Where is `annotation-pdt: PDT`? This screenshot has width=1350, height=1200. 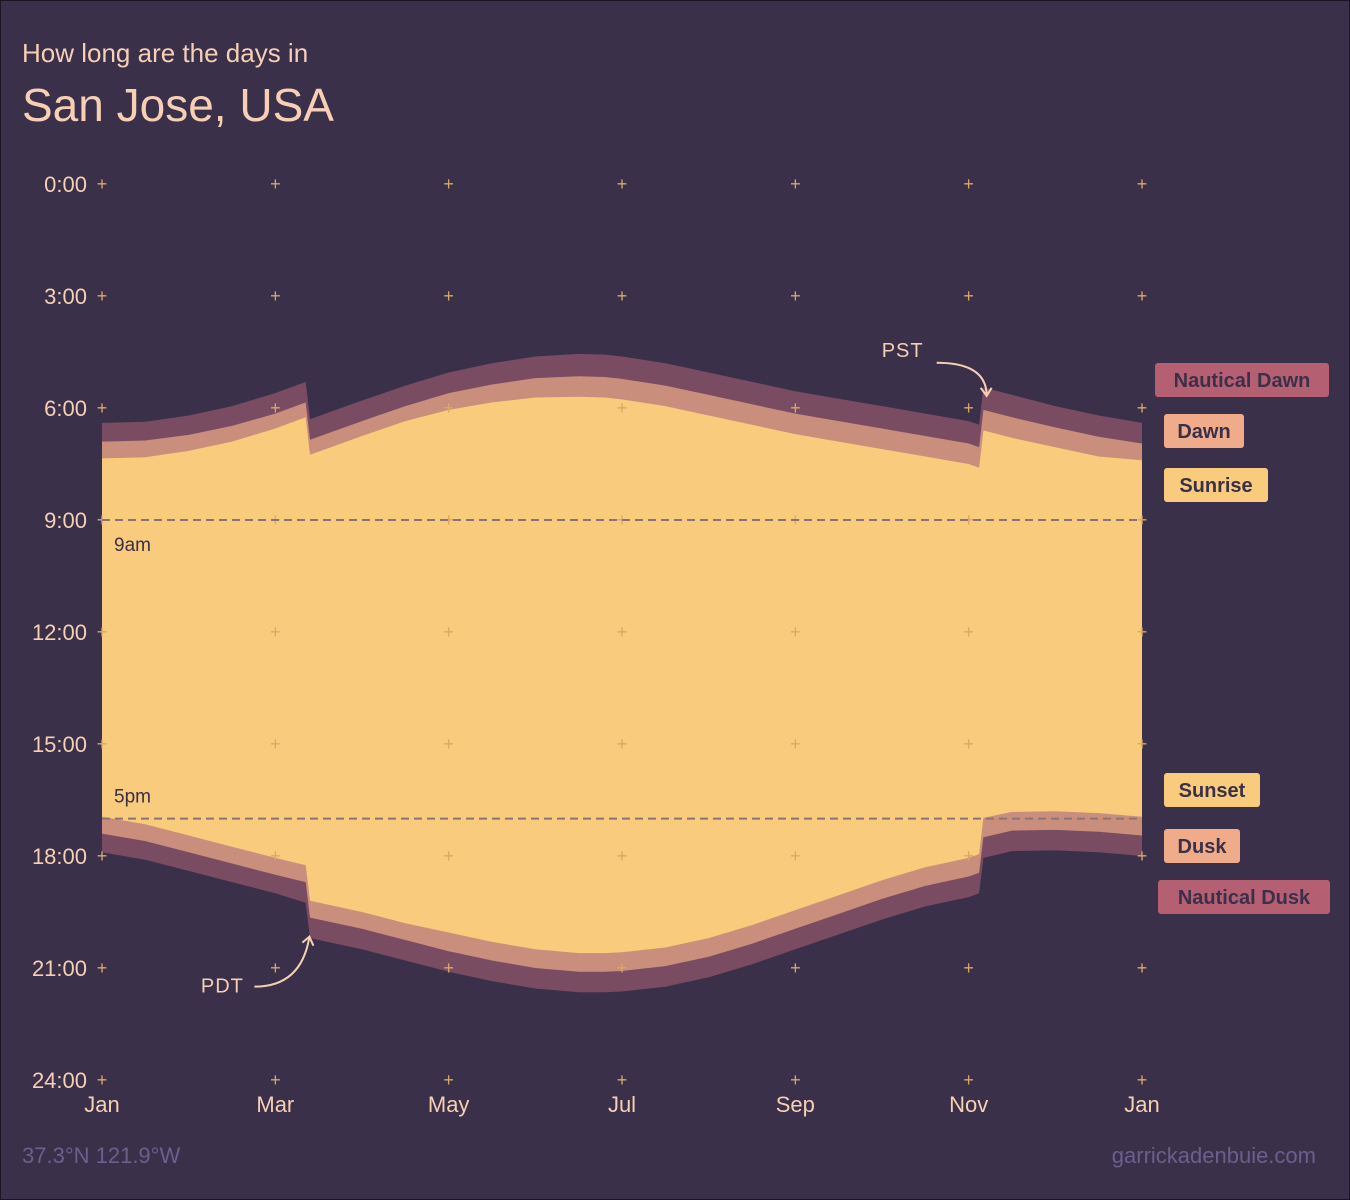
annotation-pdt: PDT is located at coordinates (222, 987).